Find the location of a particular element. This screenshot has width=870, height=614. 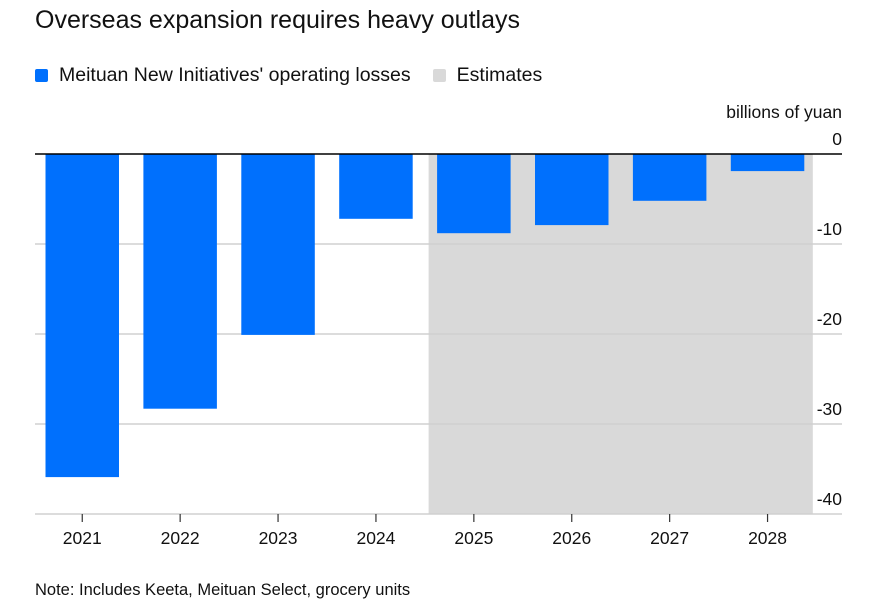

x-tick-label: 2026 is located at coordinates (571, 538).